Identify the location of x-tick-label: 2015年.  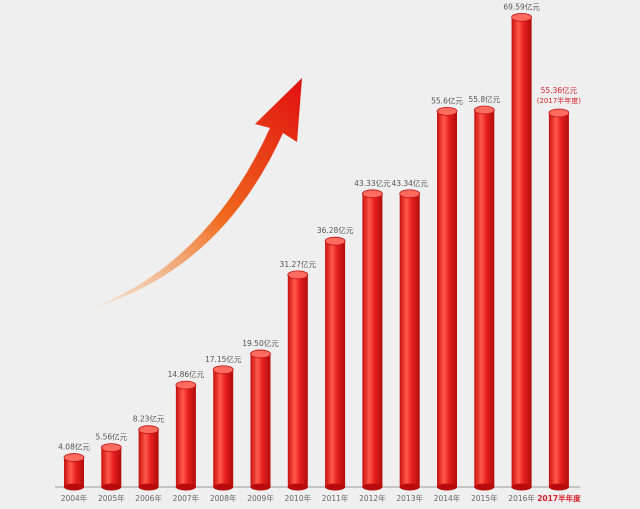
(484, 498).